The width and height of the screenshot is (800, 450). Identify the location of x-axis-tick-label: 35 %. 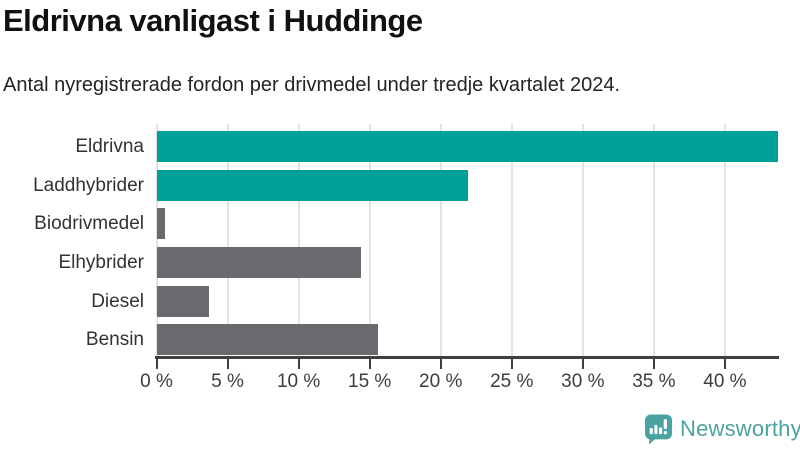
(654, 381).